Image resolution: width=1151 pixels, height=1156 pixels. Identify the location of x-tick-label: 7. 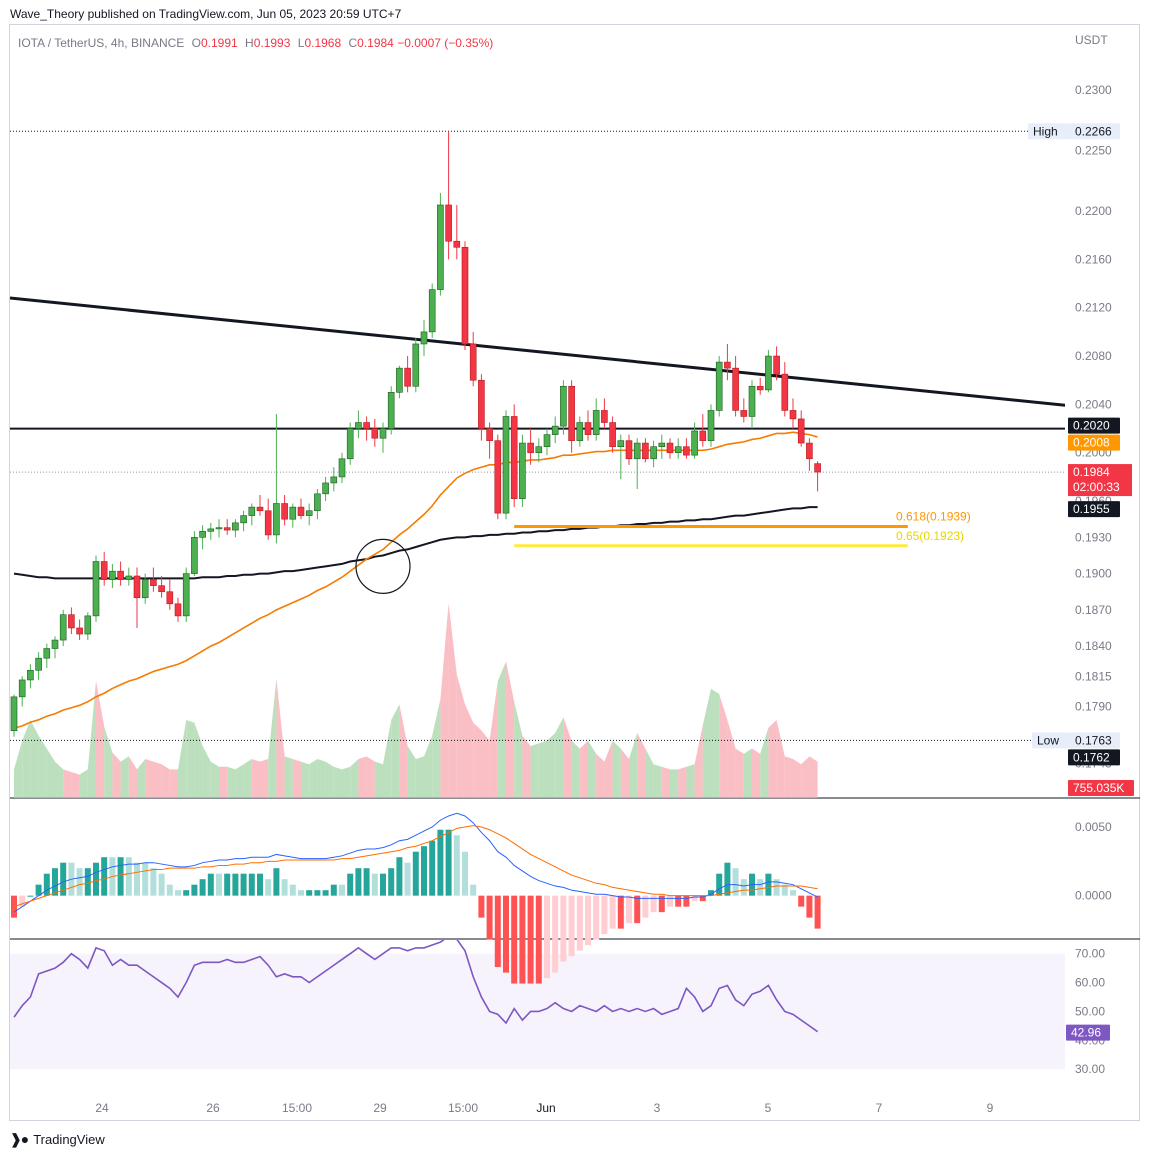
(879, 1108).